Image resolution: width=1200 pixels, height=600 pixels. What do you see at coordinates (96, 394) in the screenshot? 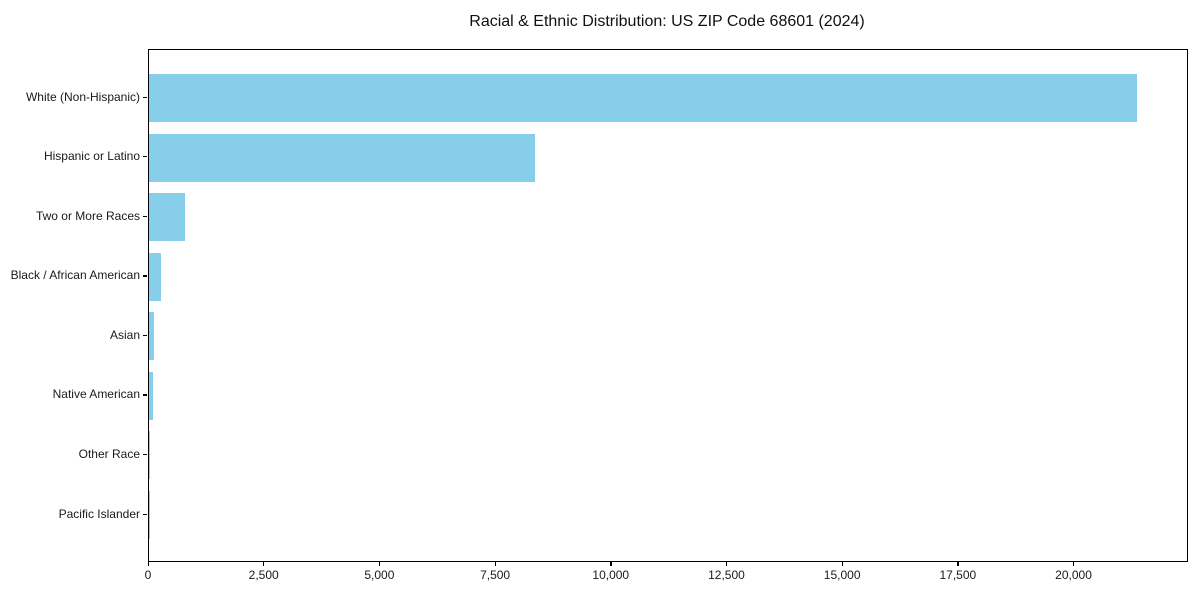
I see `y-tick-label: Native American` at bounding box center [96, 394].